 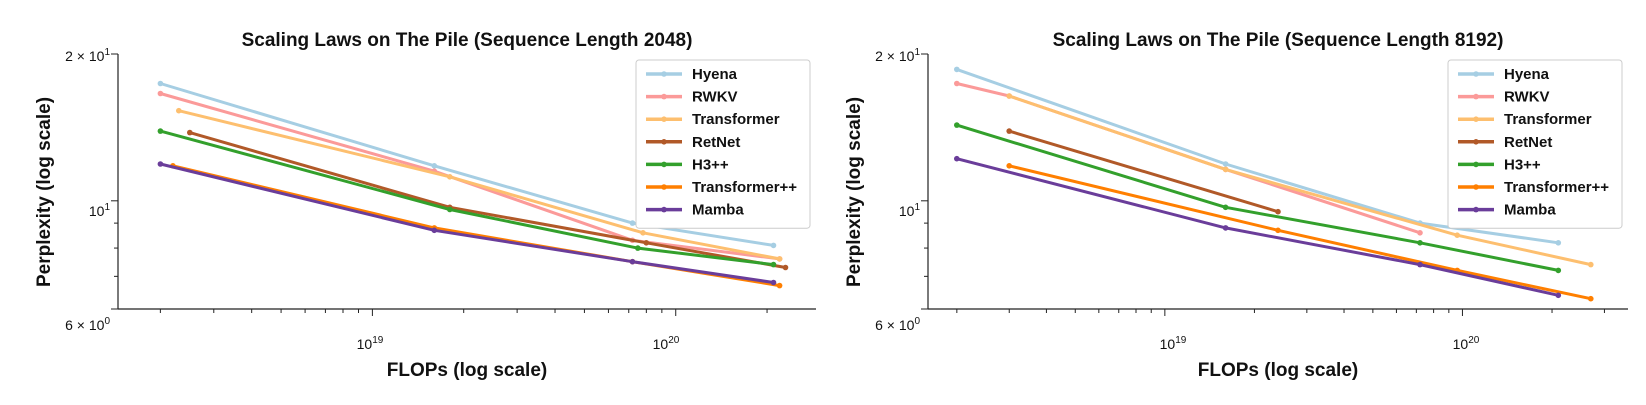 I want to click on y-tick-label-1-6: 6 × 100, so click(x=87, y=324).